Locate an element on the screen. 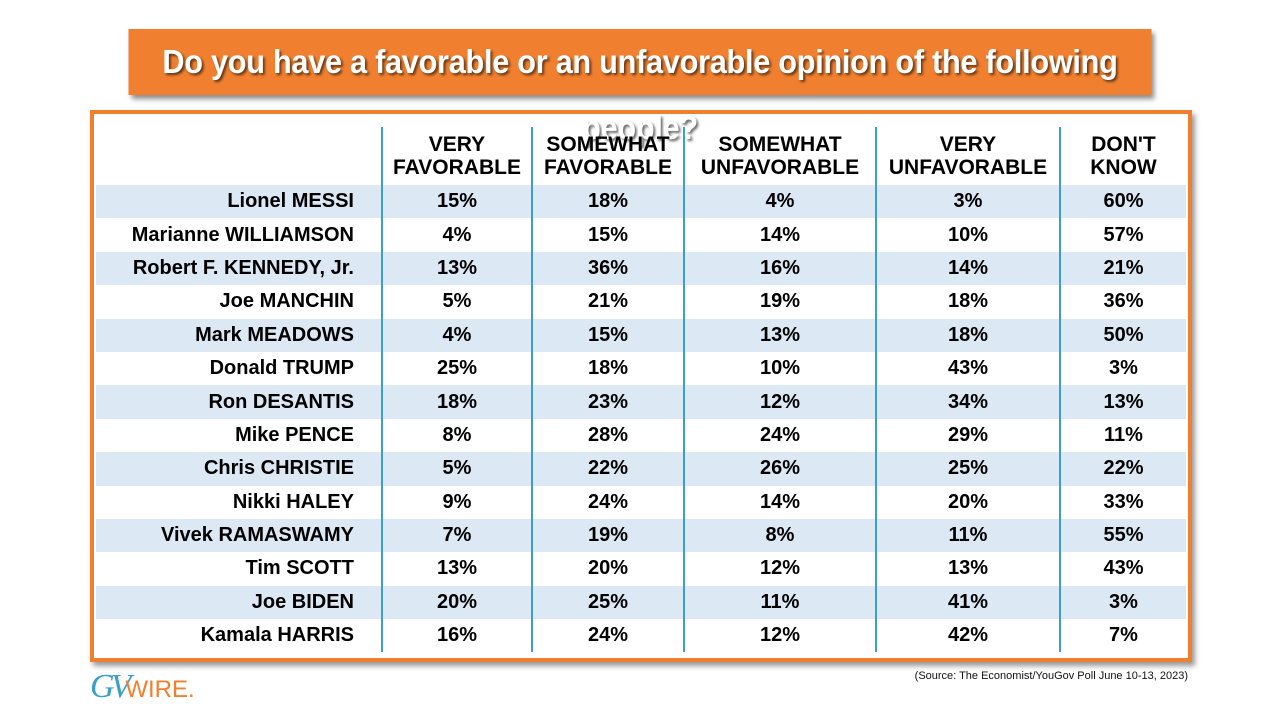 The height and width of the screenshot is (720, 1280). percent-cell: 34% is located at coordinates (967, 402).